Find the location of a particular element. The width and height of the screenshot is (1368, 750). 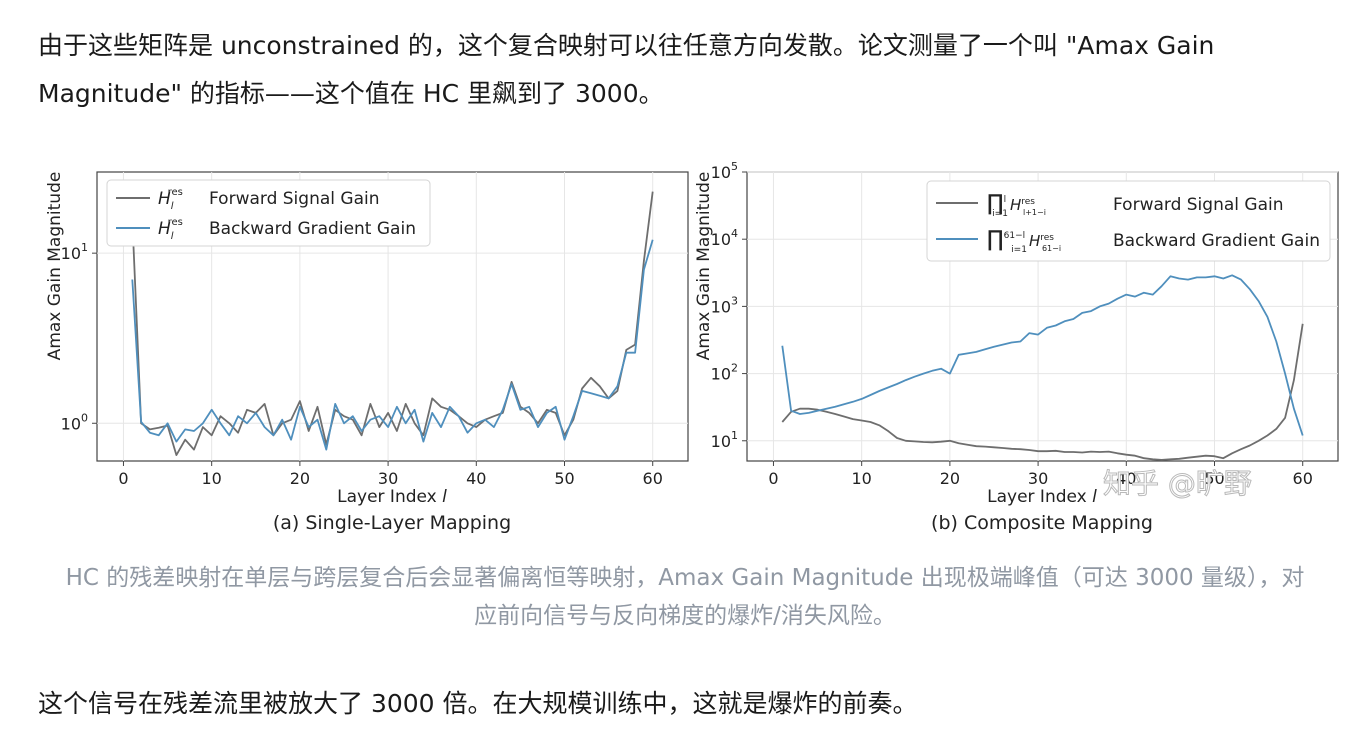

title-a: (a) Single-Layer Mapping is located at coordinates (392, 523).